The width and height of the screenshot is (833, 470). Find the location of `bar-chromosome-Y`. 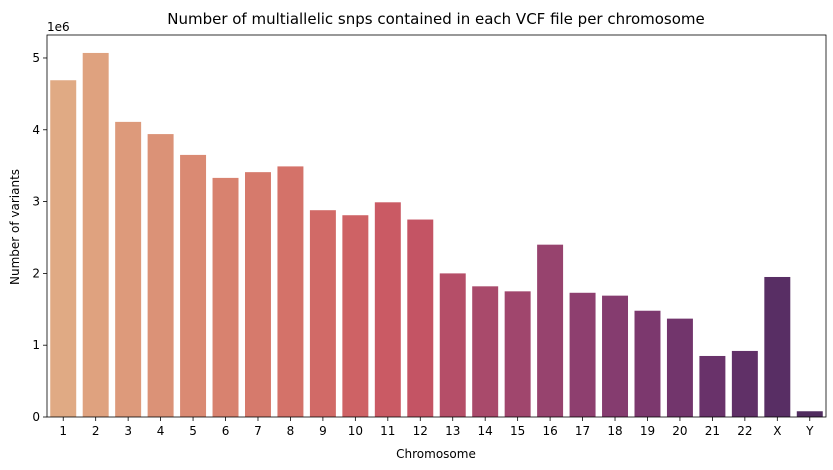

bar-chromosome-Y is located at coordinates (809, 414).